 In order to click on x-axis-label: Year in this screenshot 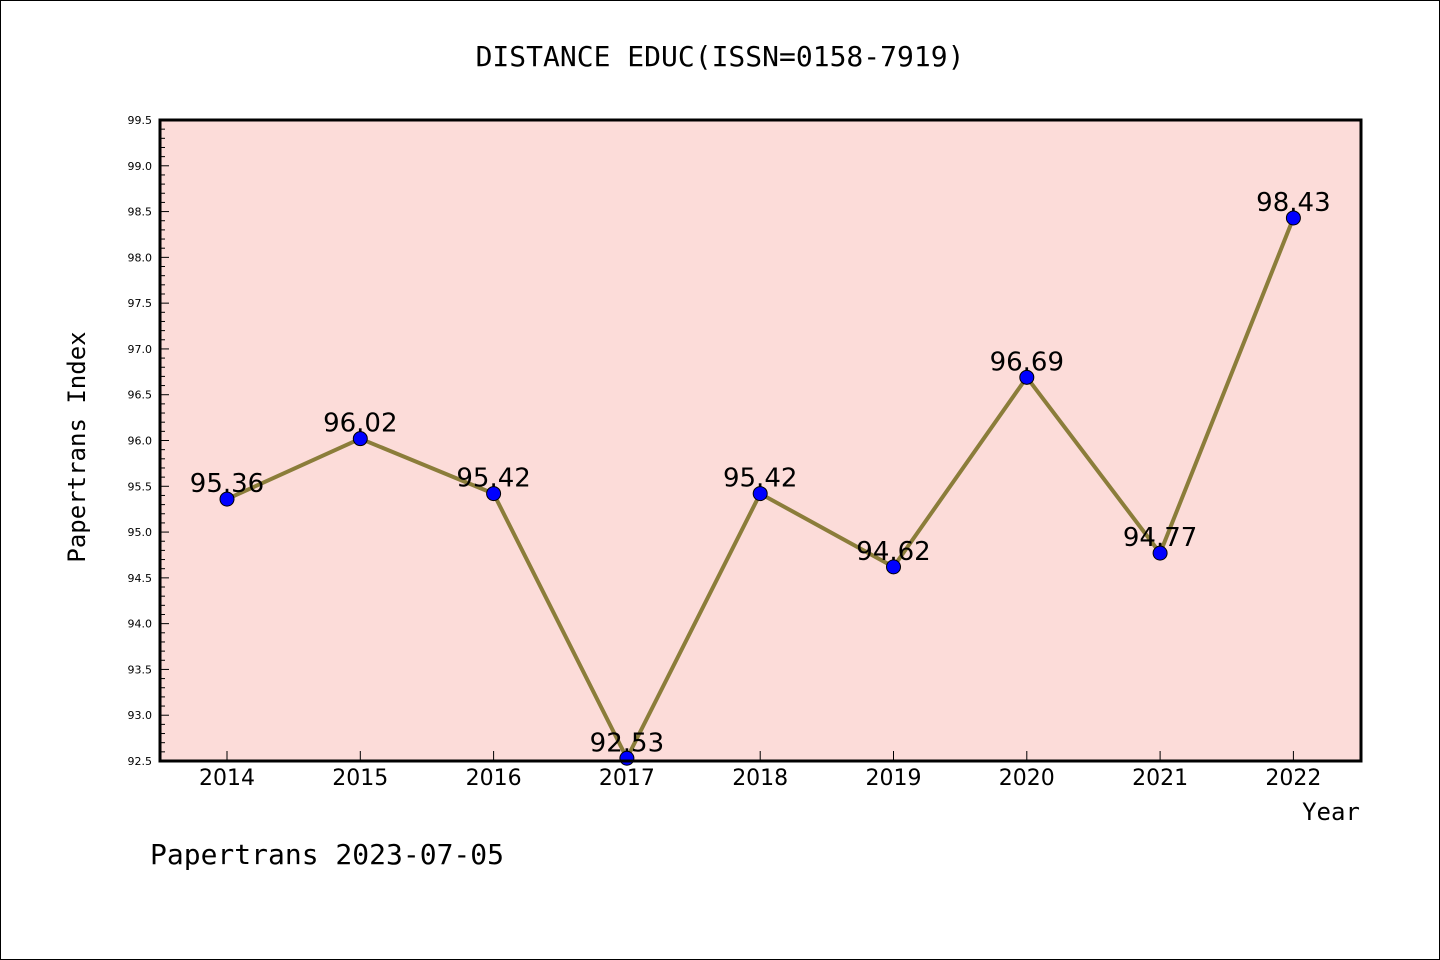, I will do `click(1331, 812)`.